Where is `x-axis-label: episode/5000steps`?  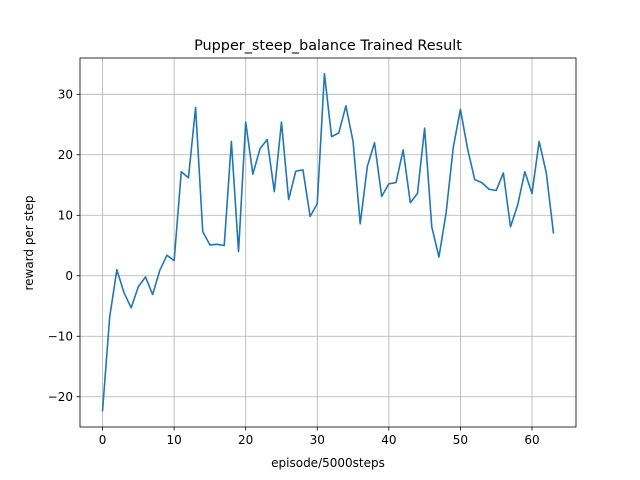
x-axis-label: episode/5000steps is located at coordinates (328, 463).